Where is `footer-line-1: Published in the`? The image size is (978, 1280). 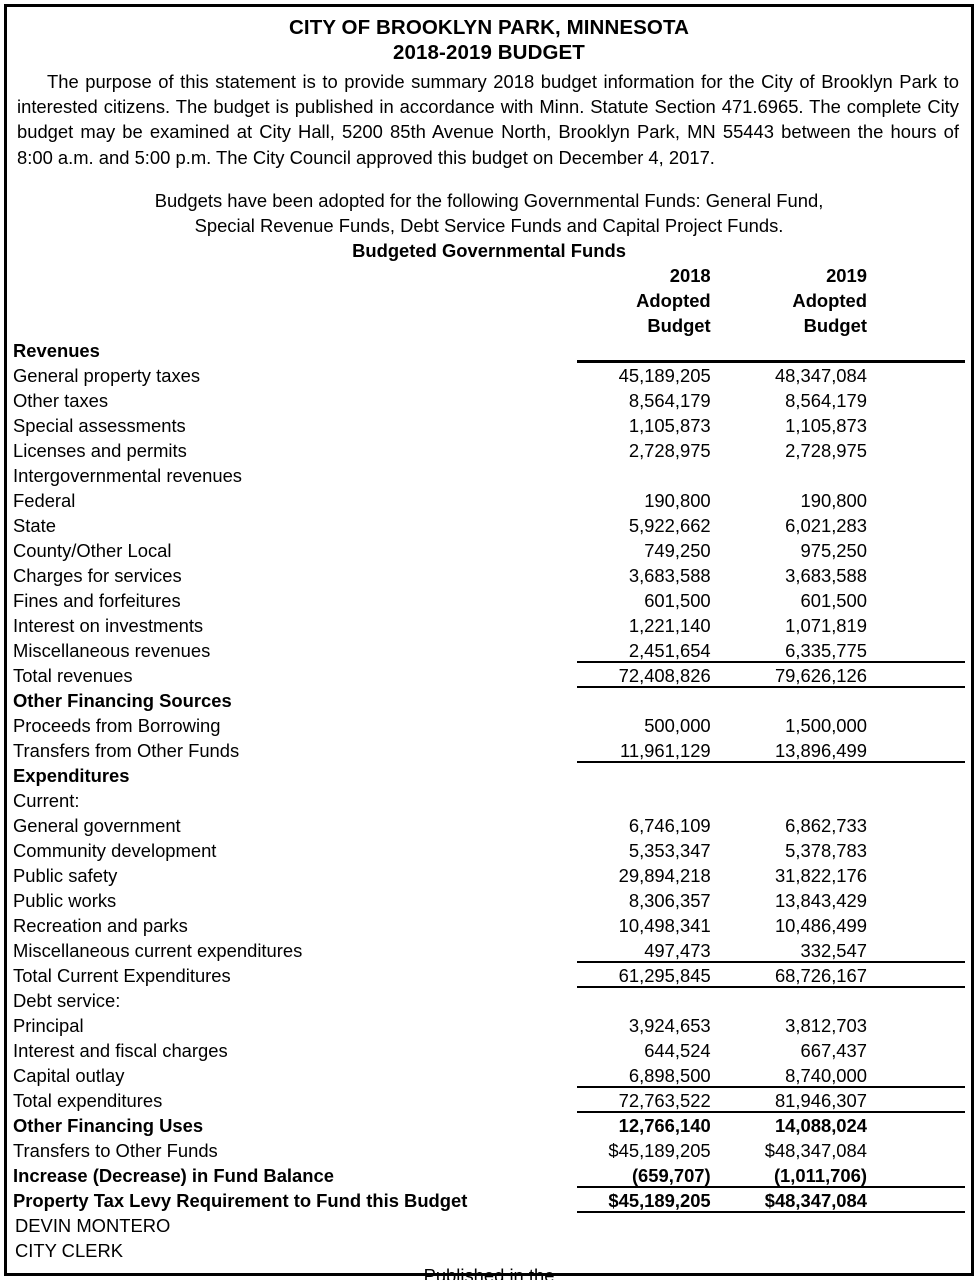 footer-line-1: Published in the is located at coordinates (489, 1272).